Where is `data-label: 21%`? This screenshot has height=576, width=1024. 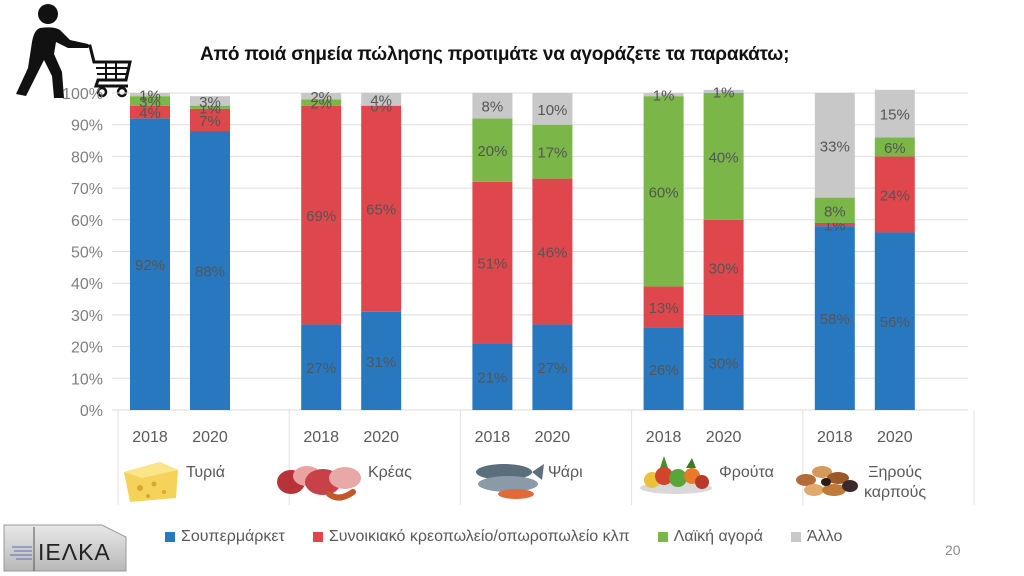 data-label: 21% is located at coordinates (492, 378).